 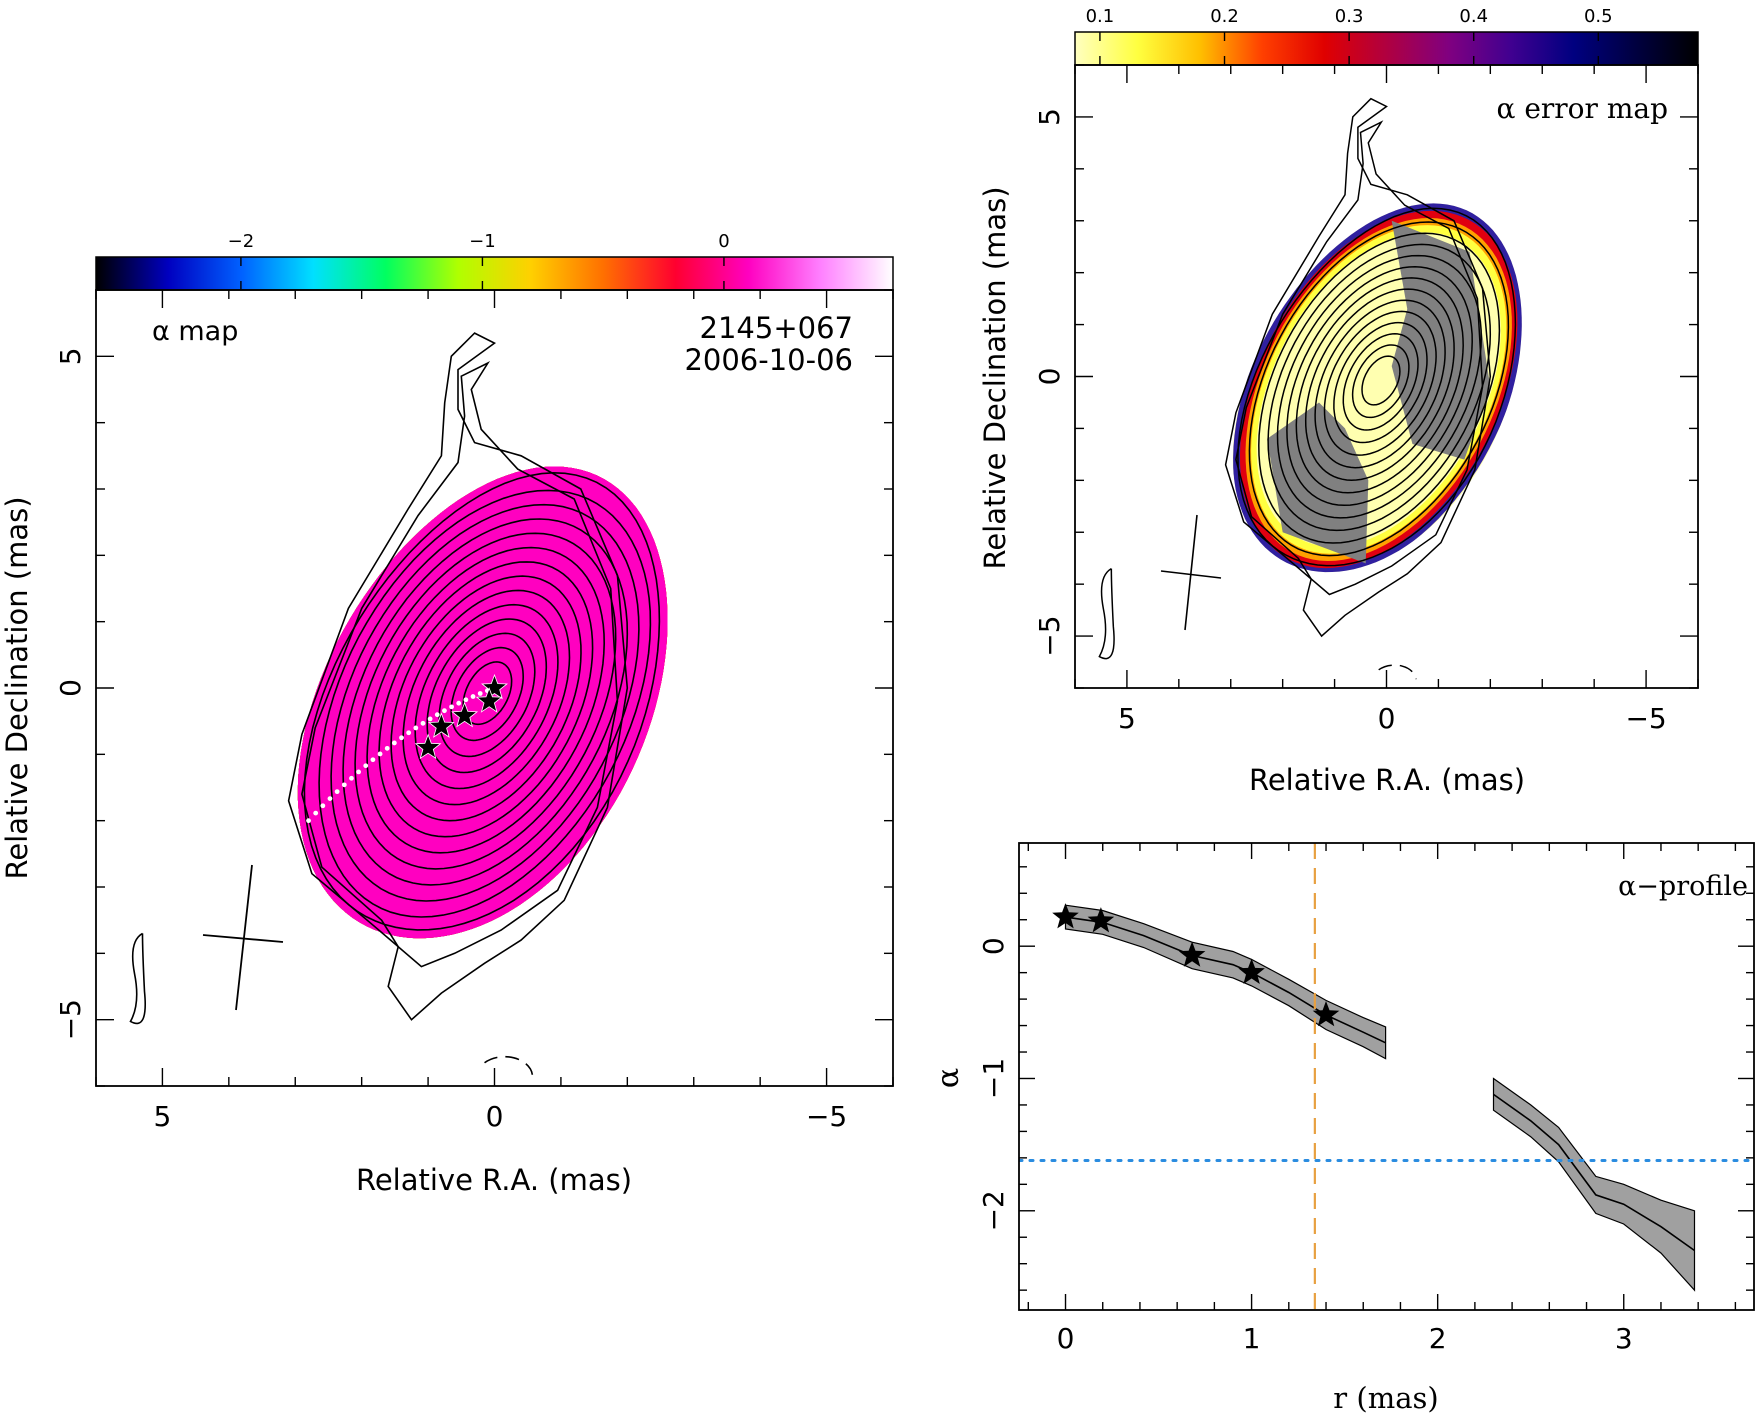 What do you see at coordinates (768, 360) in the screenshot?
I see `alpha-map-epoch: 2006-10-06` at bounding box center [768, 360].